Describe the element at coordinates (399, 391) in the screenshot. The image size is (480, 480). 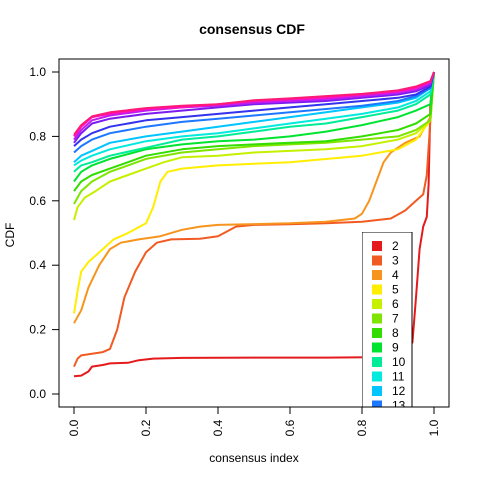
I see `legend-label-12: 12` at that location.